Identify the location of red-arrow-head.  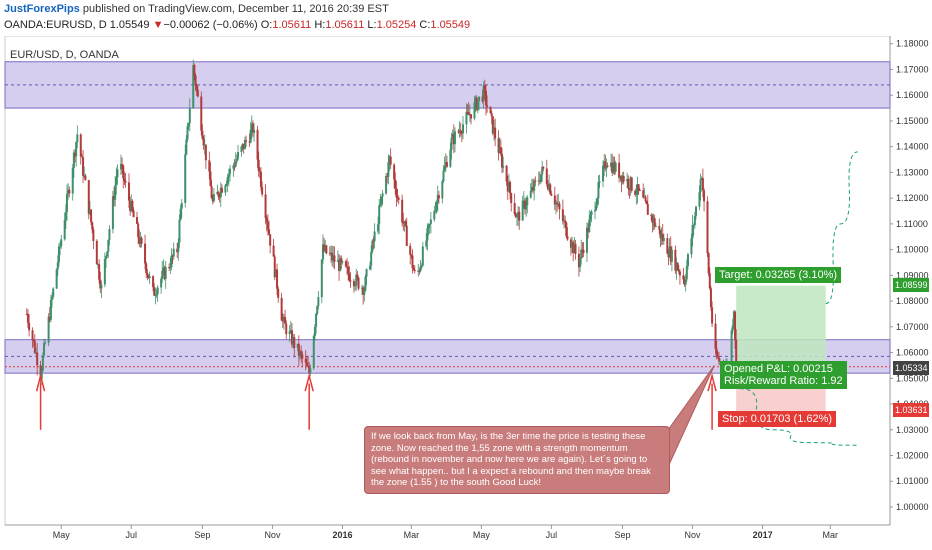
(309, 382).